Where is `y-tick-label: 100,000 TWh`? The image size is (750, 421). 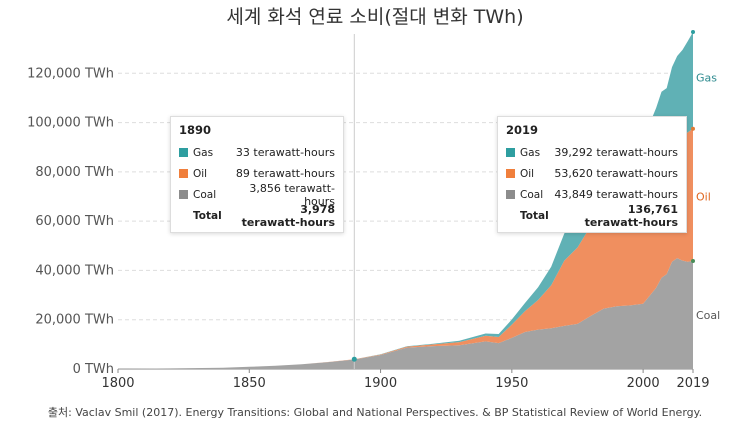 y-tick-label: 100,000 TWh is located at coordinates (70, 123).